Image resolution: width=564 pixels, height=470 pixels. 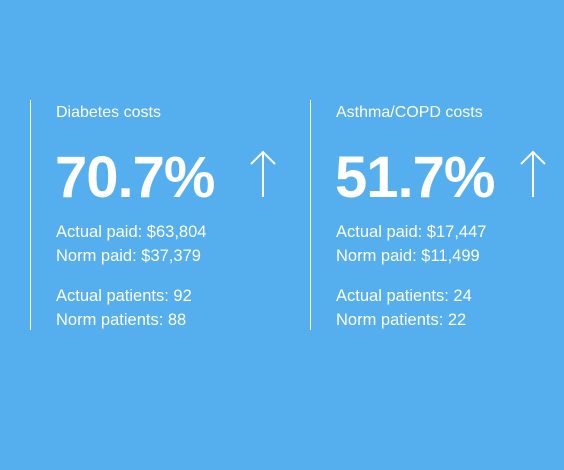 What do you see at coordinates (128, 256) in the screenshot?
I see `norm-paid: Norm paid: $37,379` at bounding box center [128, 256].